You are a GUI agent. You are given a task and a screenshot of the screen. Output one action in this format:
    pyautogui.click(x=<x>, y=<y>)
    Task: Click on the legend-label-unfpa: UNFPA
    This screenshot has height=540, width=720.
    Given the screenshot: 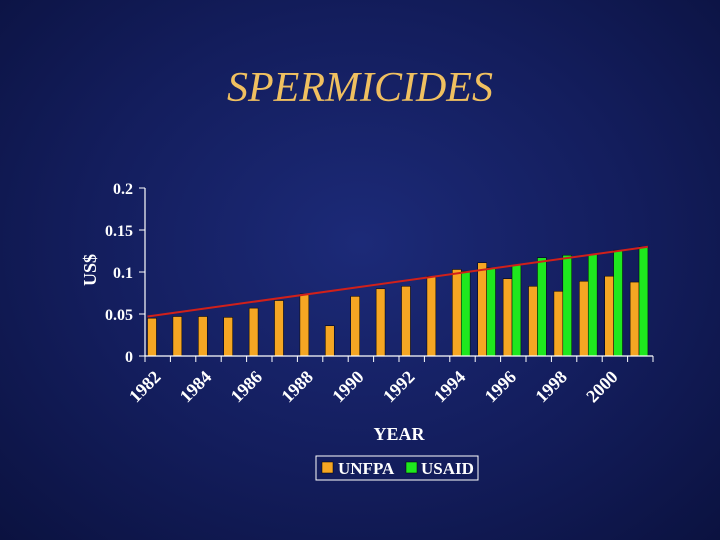 What is the action you would take?
    pyautogui.click(x=366, y=468)
    